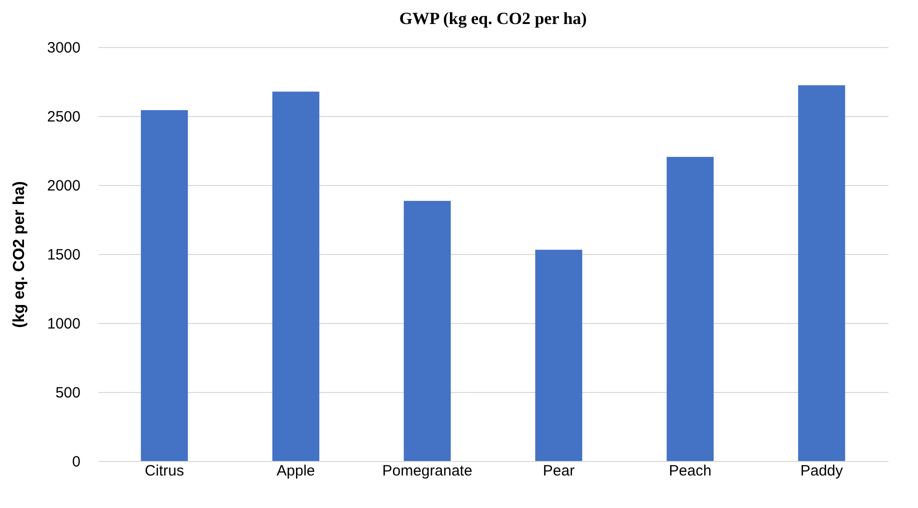 The image size is (918, 508). I want to click on y-tick-label: 2000, so click(63, 186).